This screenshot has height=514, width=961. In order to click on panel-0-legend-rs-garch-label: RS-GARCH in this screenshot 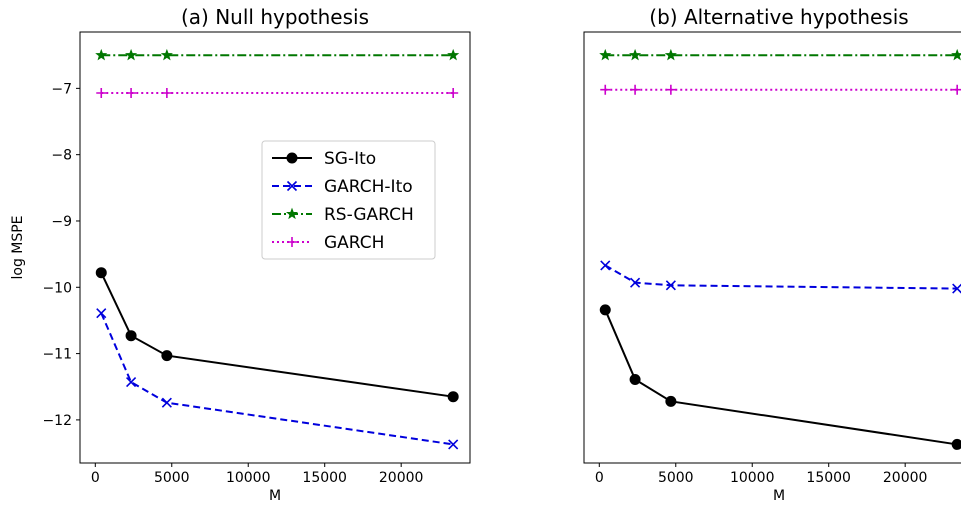, I will do `click(369, 215)`.